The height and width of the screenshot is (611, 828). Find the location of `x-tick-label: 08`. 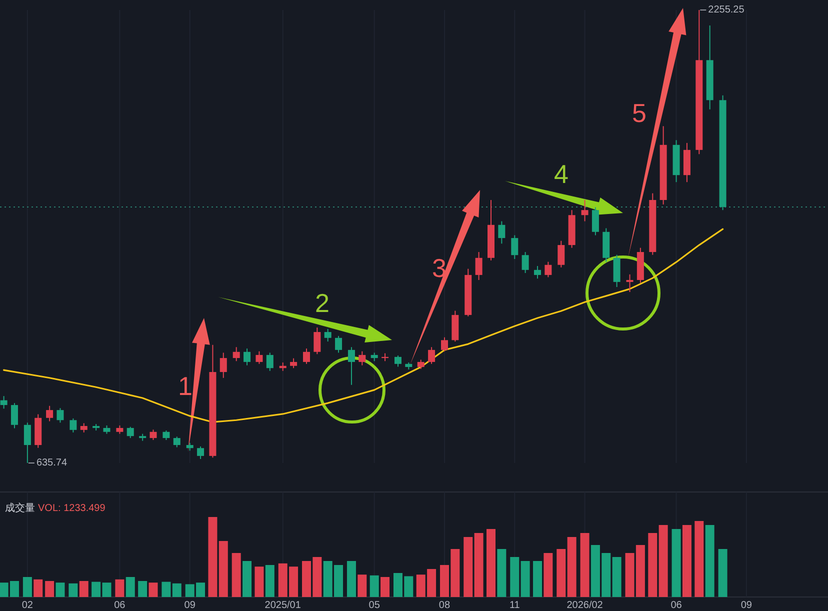

x-tick-label: 08 is located at coordinates (444, 605).